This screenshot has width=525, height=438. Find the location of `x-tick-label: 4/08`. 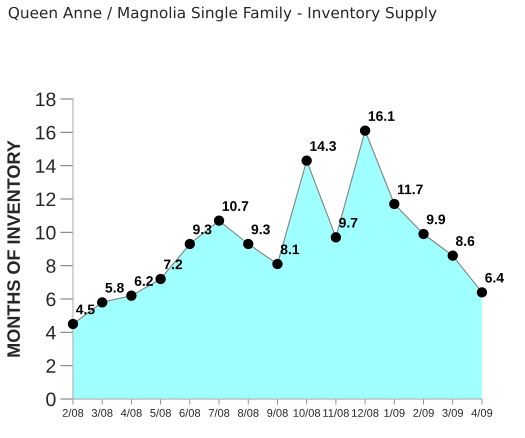

x-tick-label: 4/08 is located at coordinates (131, 412).